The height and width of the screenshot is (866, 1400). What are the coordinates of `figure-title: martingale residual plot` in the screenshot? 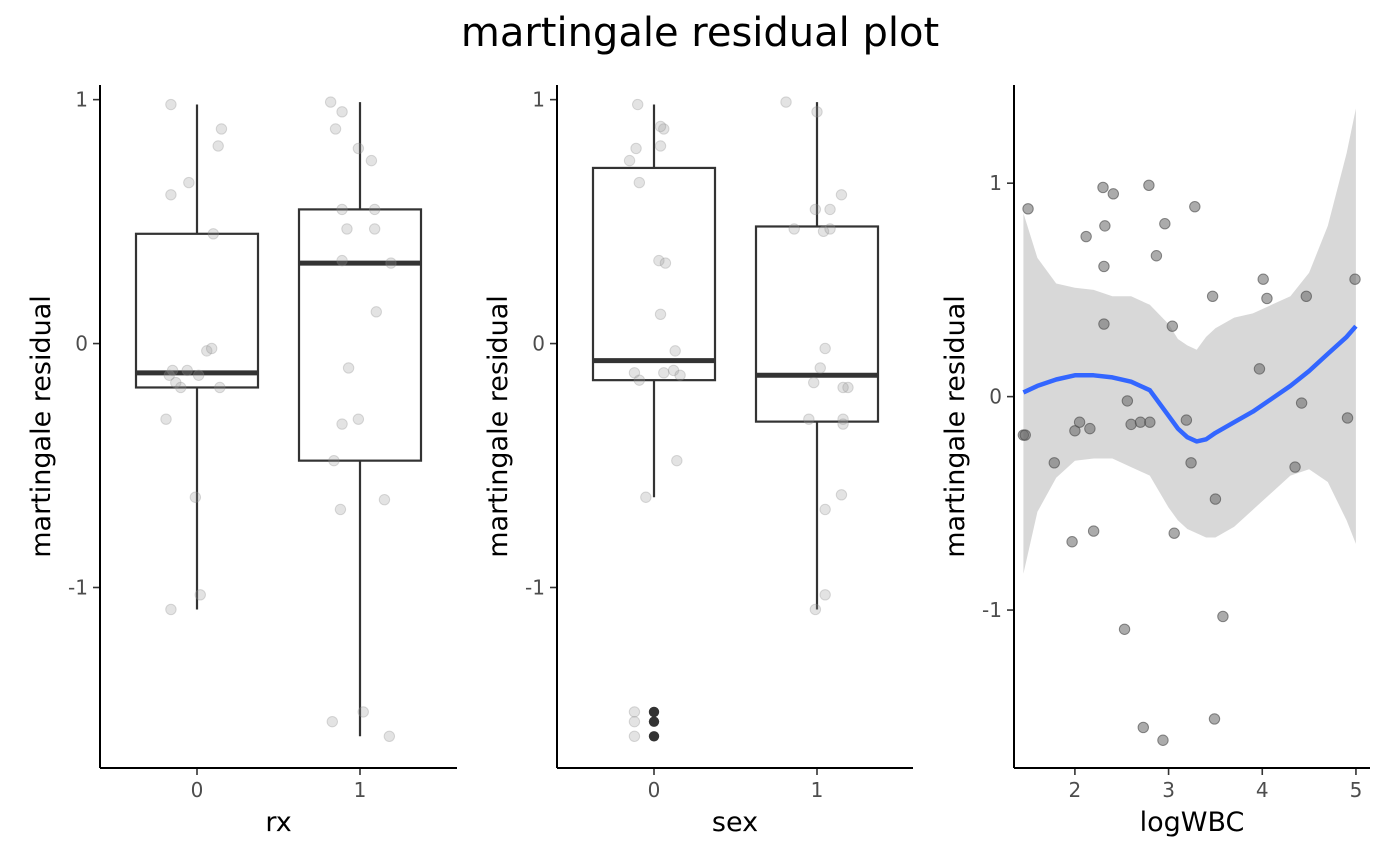 It's located at (700, 33).